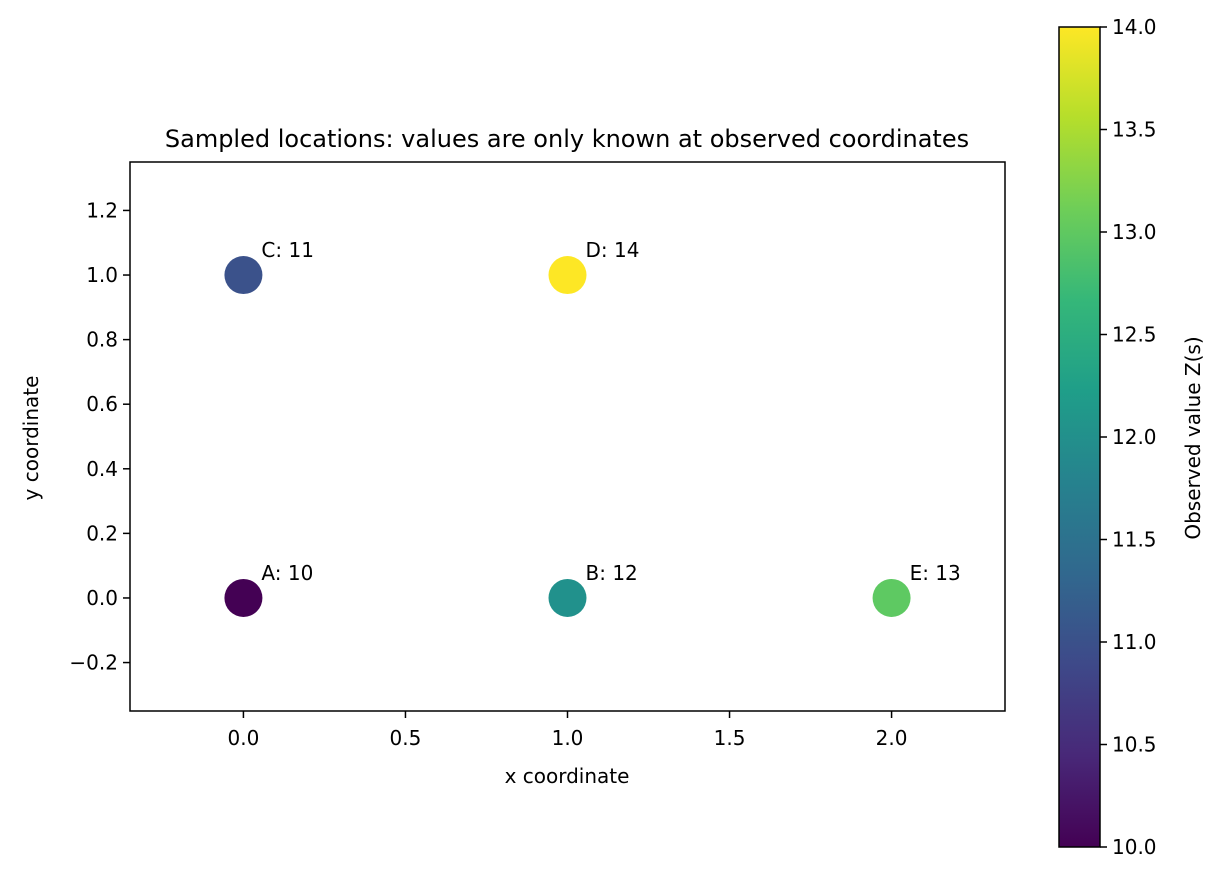  What do you see at coordinates (1134, 847) in the screenshot?
I see `colorbar-tick-label: 10.0` at bounding box center [1134, 847].